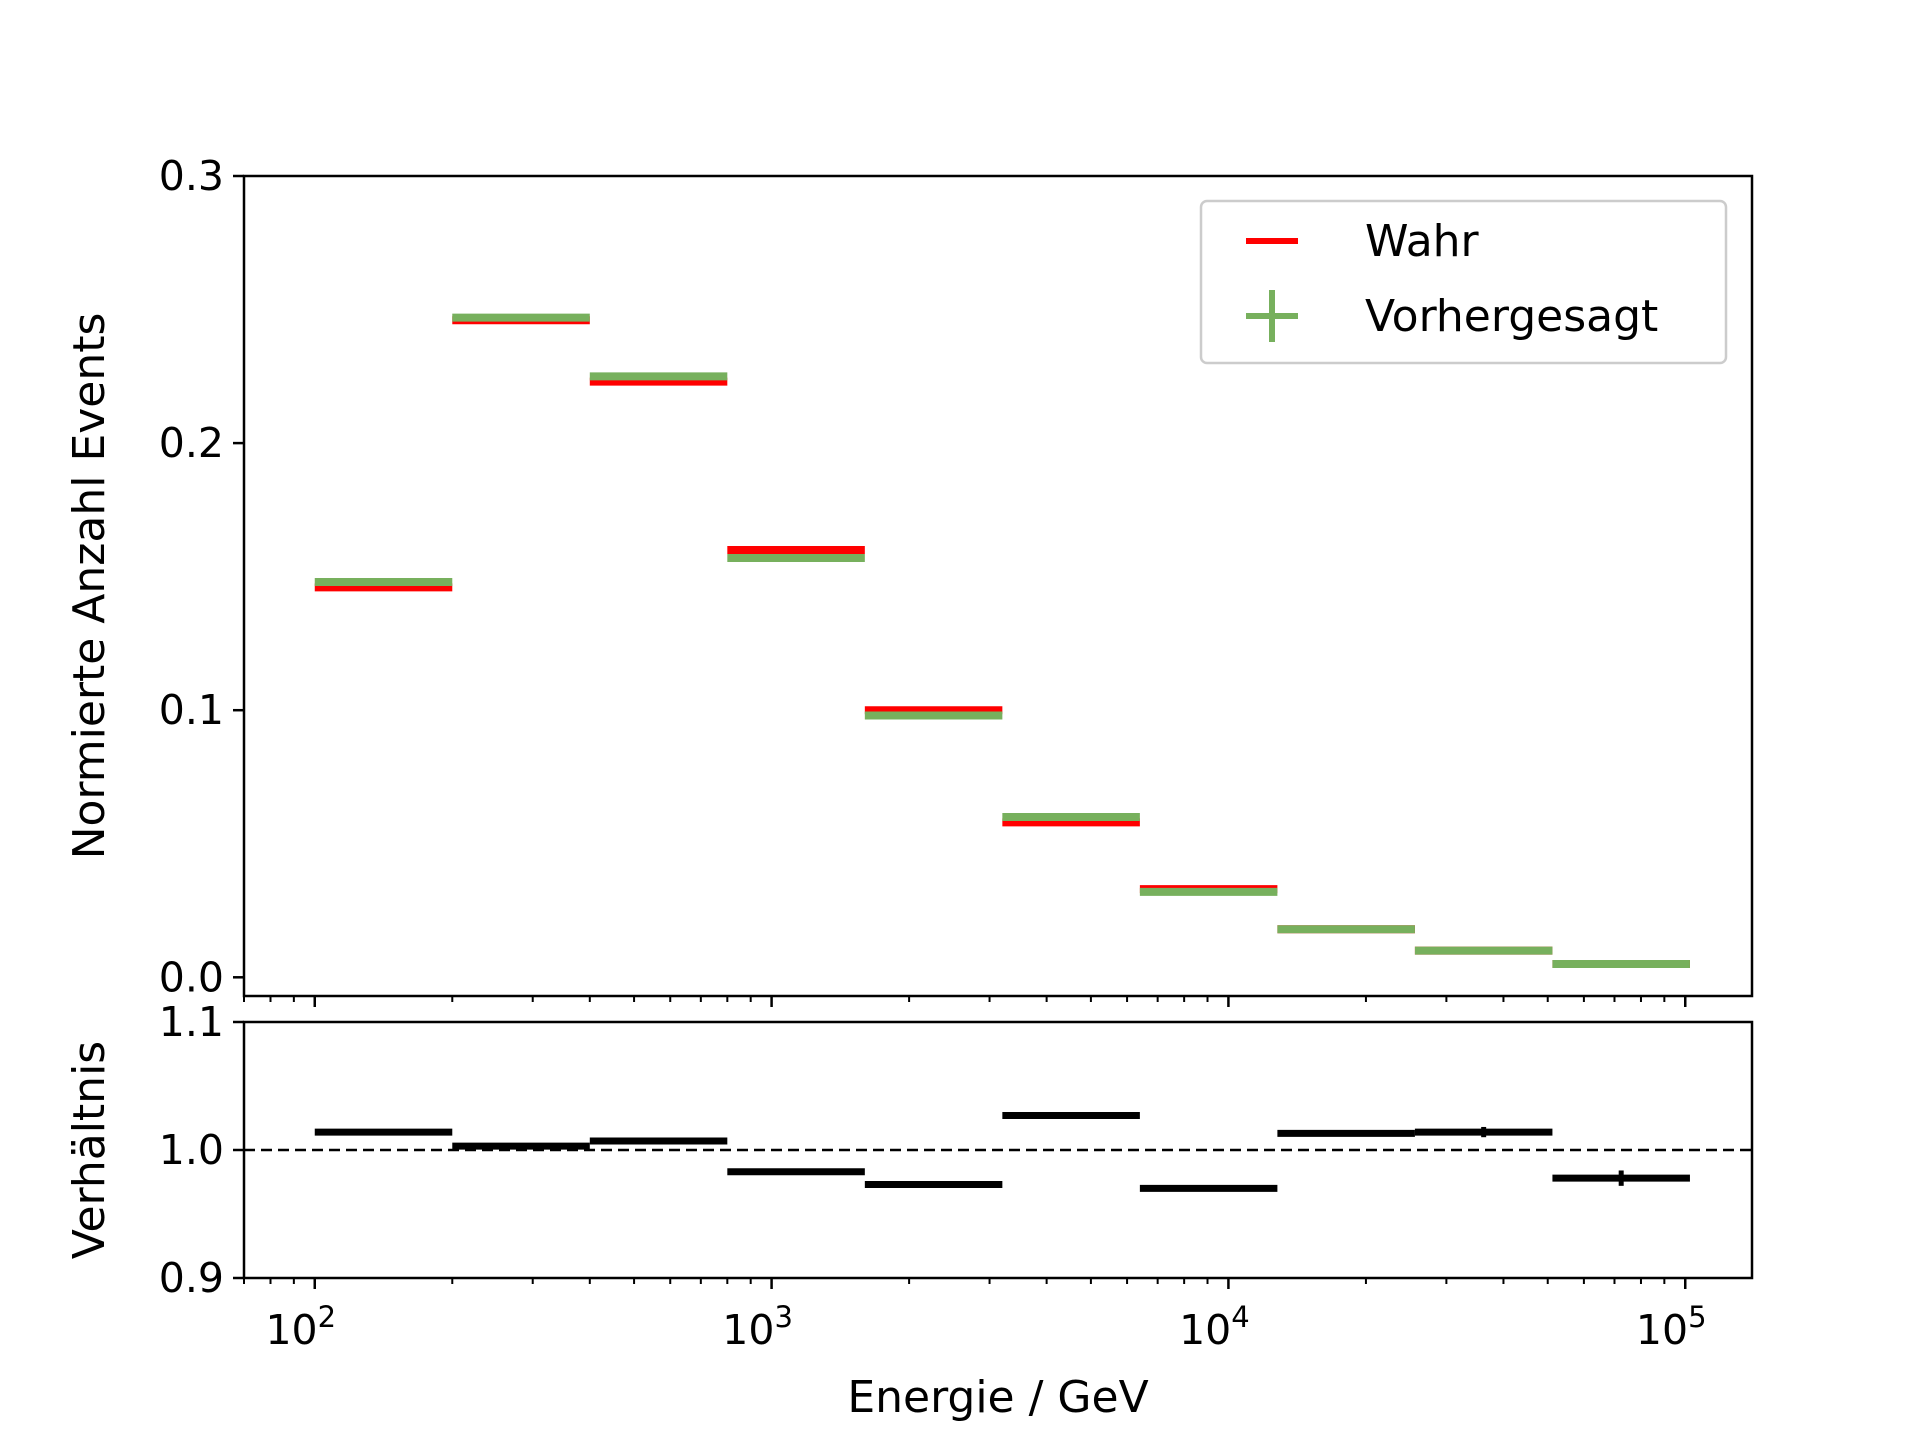 The width and height of the screenshot is (1920, 1440). I want to click on legend-label-vorhergesagt: Vorhergesagt, so click(1511, 316).